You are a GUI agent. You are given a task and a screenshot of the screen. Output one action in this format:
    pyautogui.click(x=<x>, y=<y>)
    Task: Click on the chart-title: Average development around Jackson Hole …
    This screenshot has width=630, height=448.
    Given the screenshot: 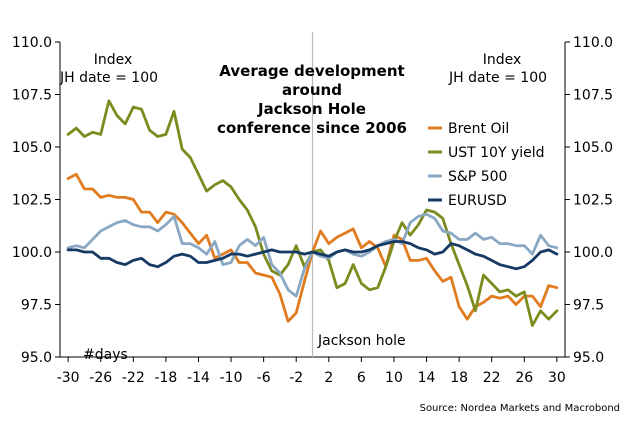 What is the action you would take?
    pyautogui.click(x=312, y=99)
    